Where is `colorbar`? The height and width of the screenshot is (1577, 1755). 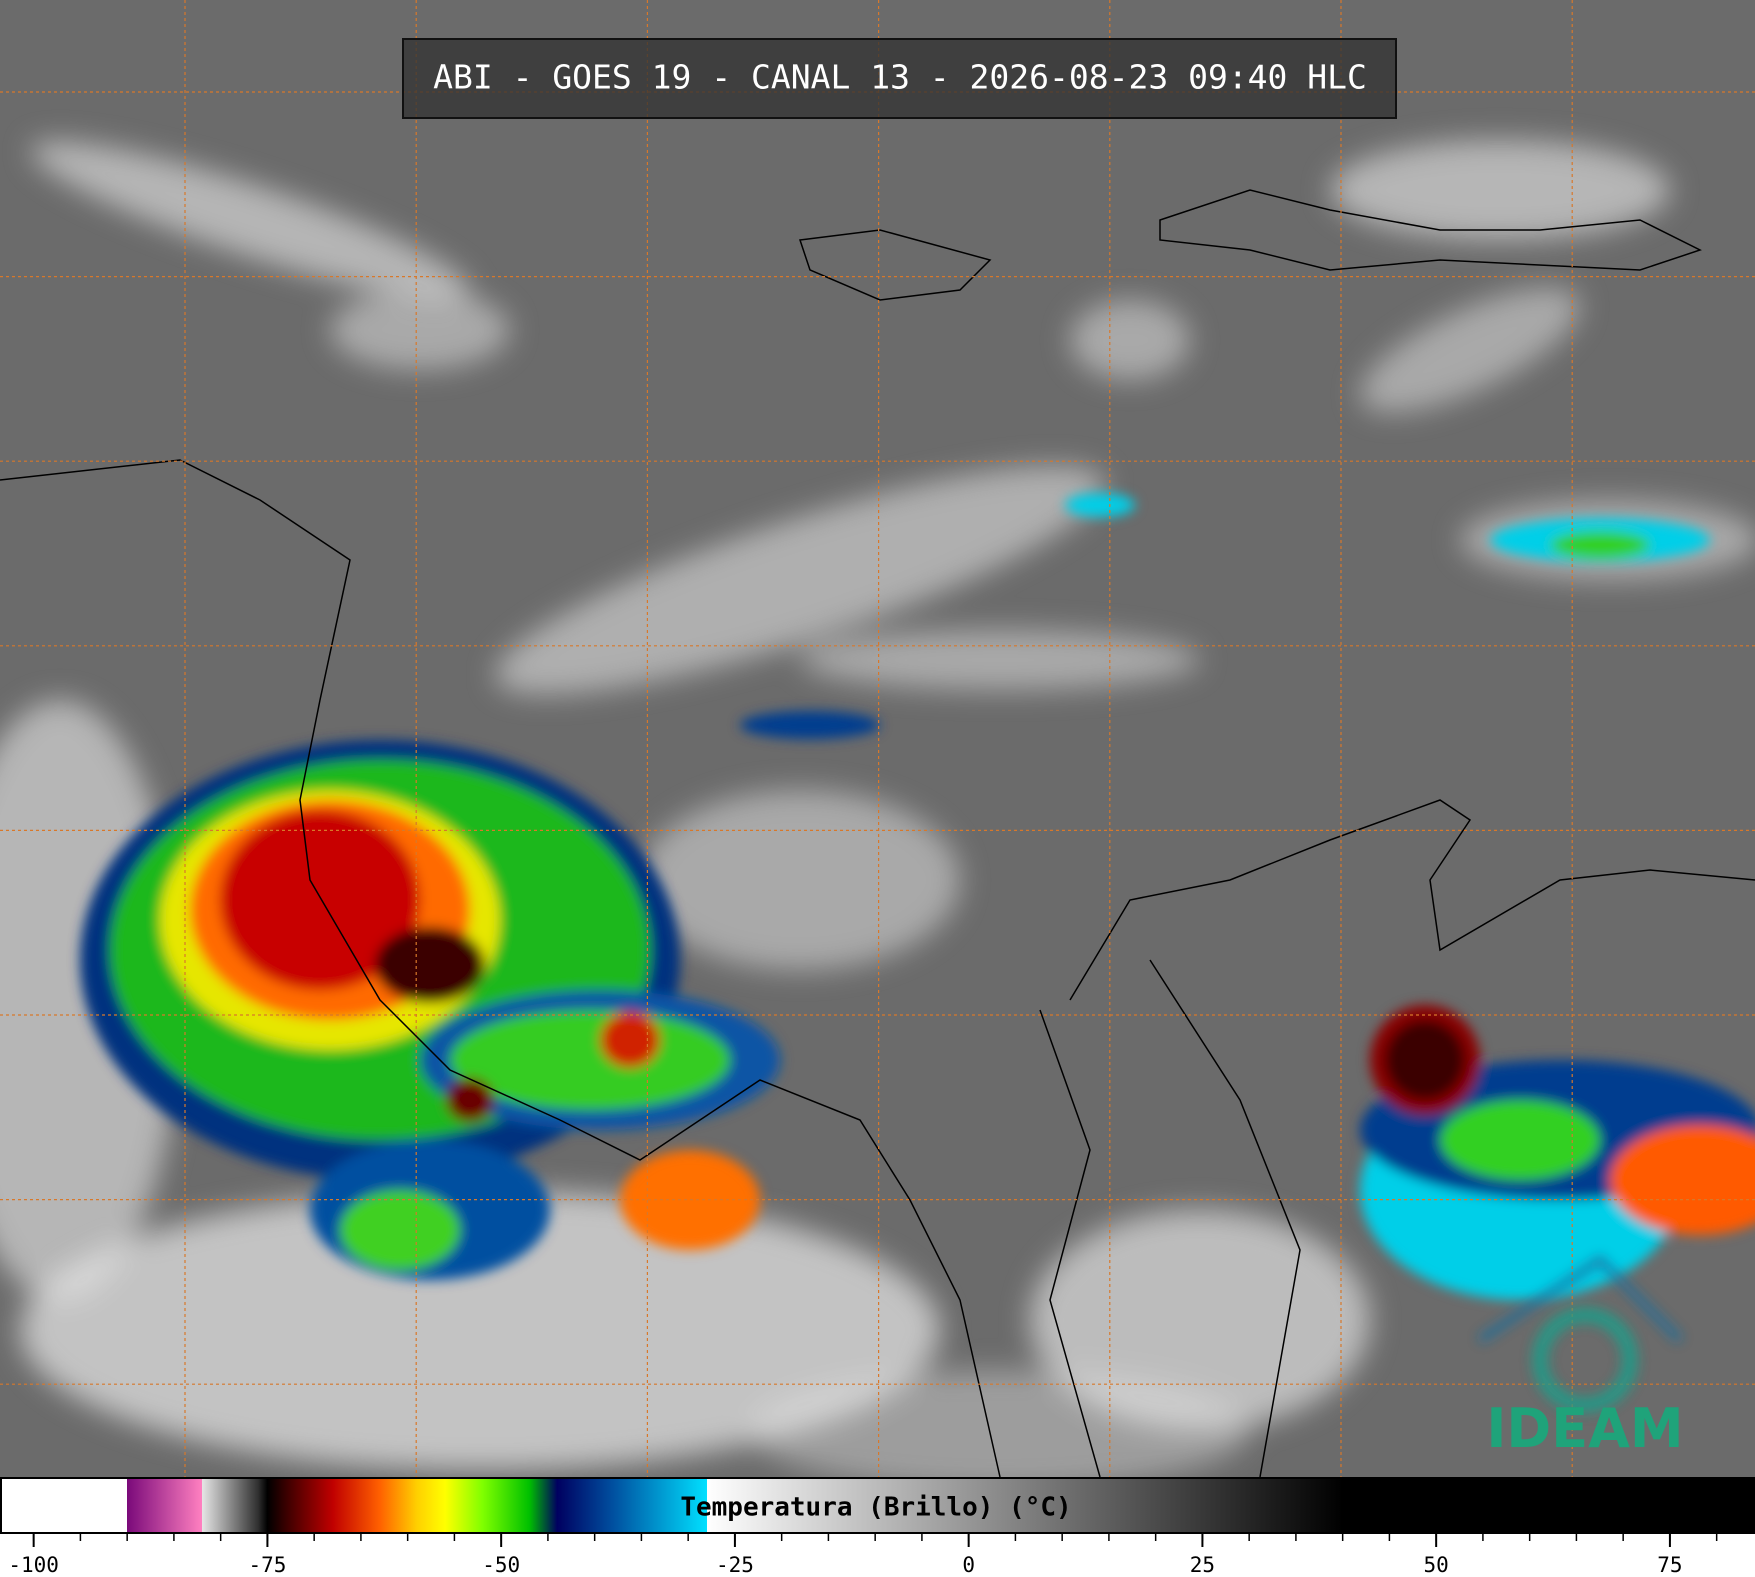
colorbar is located at coordinates (877, 1505).